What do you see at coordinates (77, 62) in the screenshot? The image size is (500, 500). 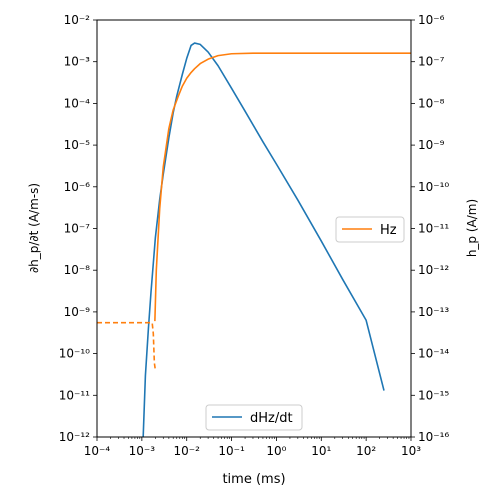 I see `y-left-tick-label: 10⁻³` at bounding box center [77, 62].